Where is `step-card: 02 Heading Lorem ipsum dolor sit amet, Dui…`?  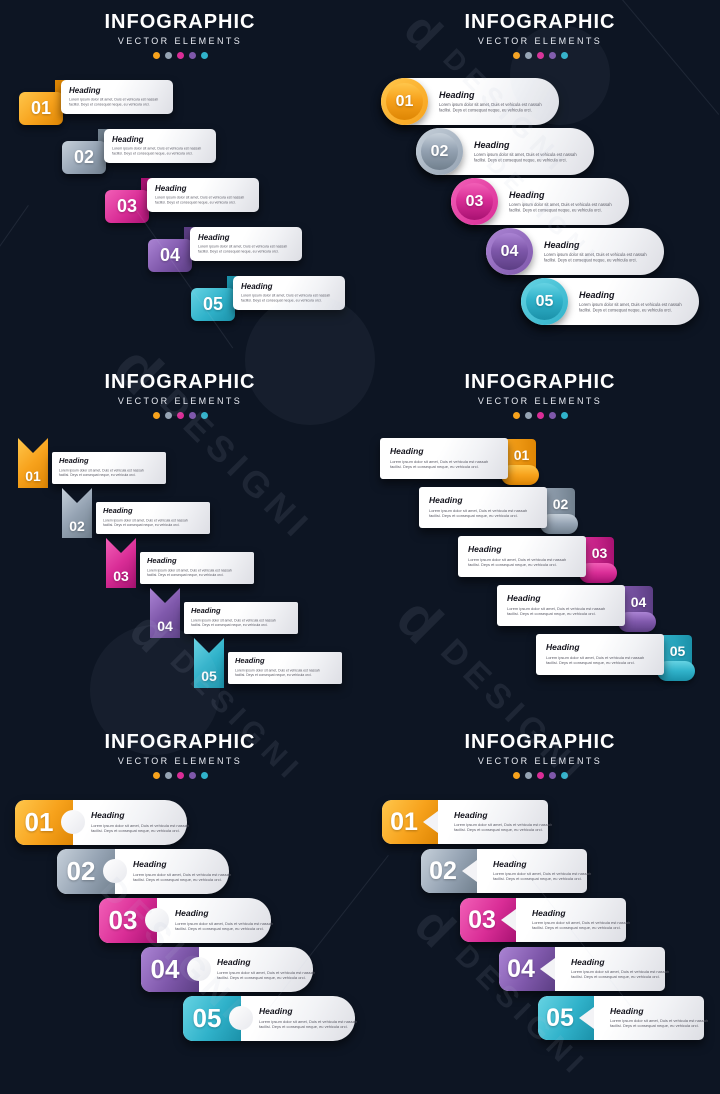 step-card: 02 Heading Lorem ipsum dolor sit amet, Dui… is located at coordinates (506, 871).